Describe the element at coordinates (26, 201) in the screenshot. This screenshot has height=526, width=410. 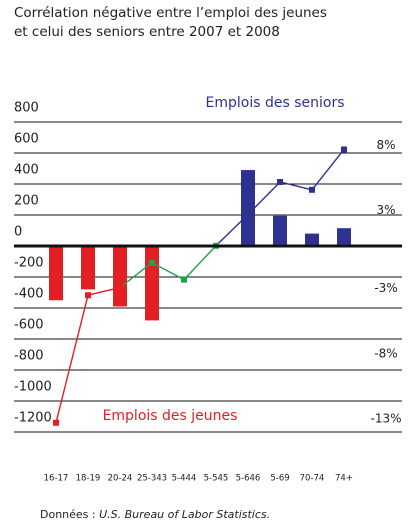
I see `y-tick-label: 200` at that location.